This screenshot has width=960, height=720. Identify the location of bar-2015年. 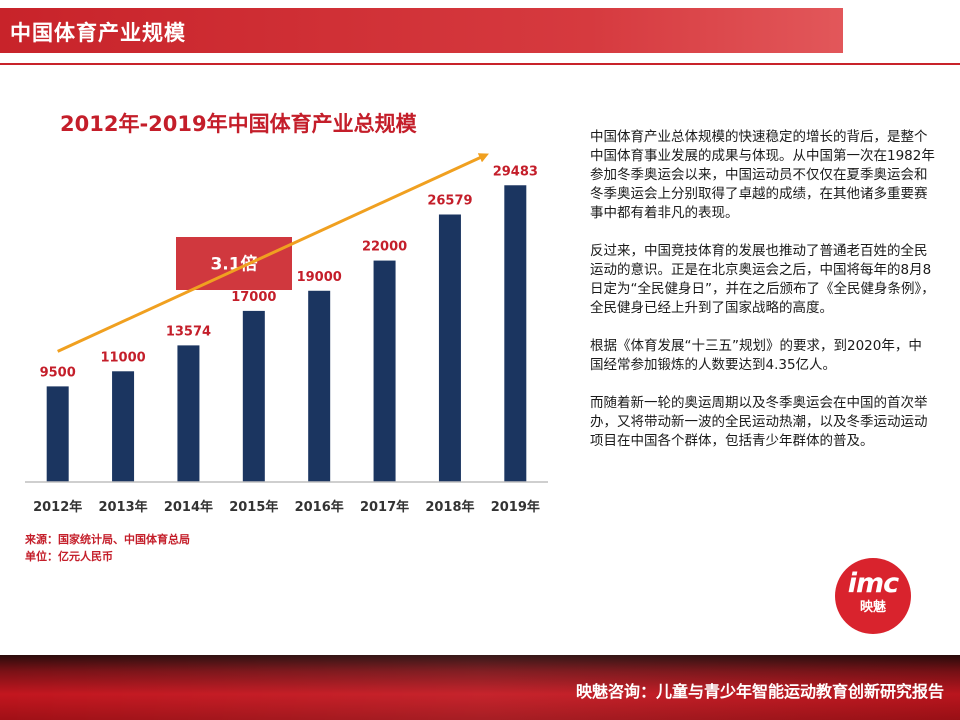
(253, 396).